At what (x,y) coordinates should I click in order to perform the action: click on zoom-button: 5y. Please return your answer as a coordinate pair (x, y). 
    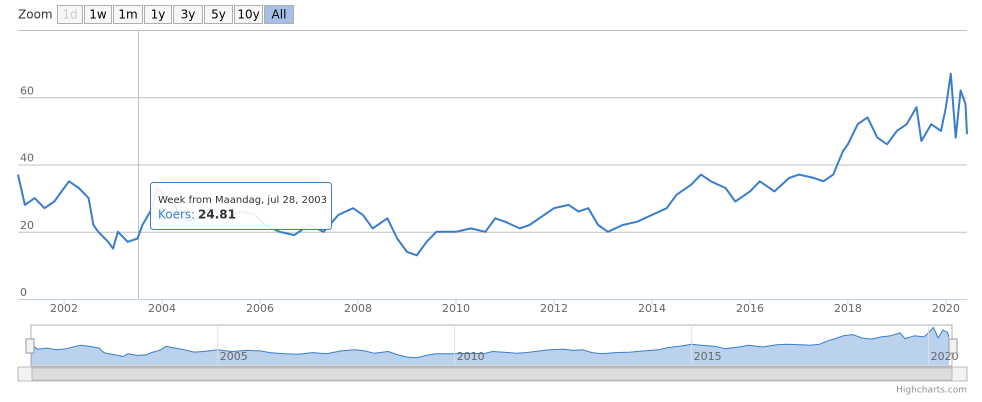
    Looking at the image, I should click on (218, 14).